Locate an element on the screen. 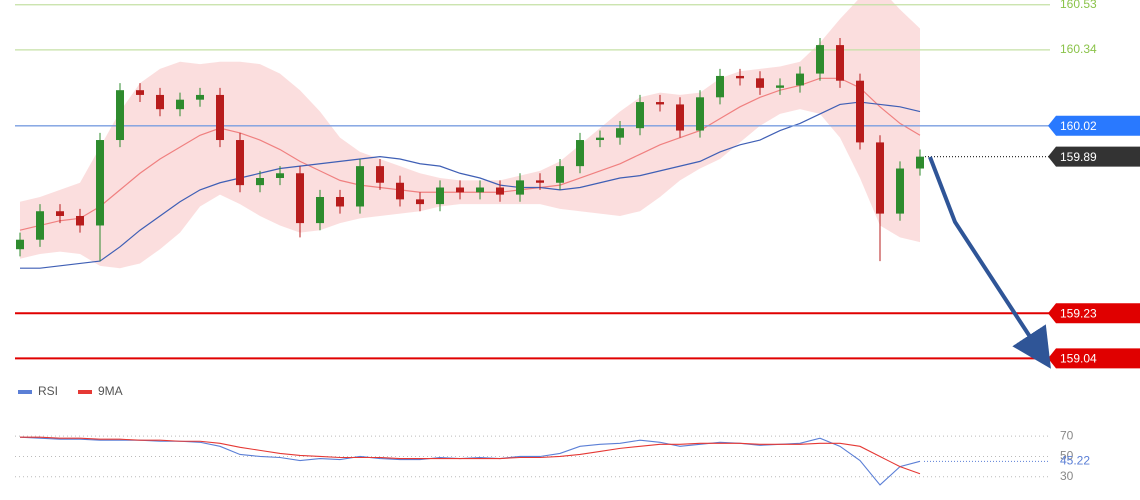 The height and width of the screenshot is (500, 1140). level-label: 160.02 is located at coordinates (1078, 126).